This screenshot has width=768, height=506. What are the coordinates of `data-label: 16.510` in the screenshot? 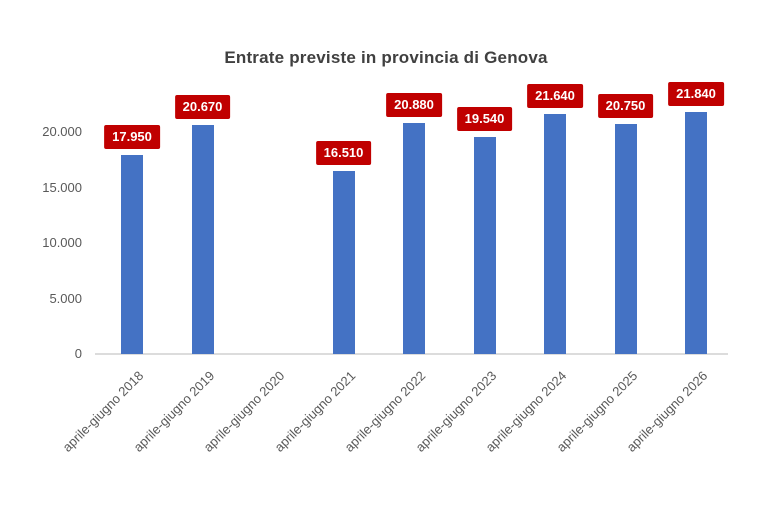 It's located at (343, 153).